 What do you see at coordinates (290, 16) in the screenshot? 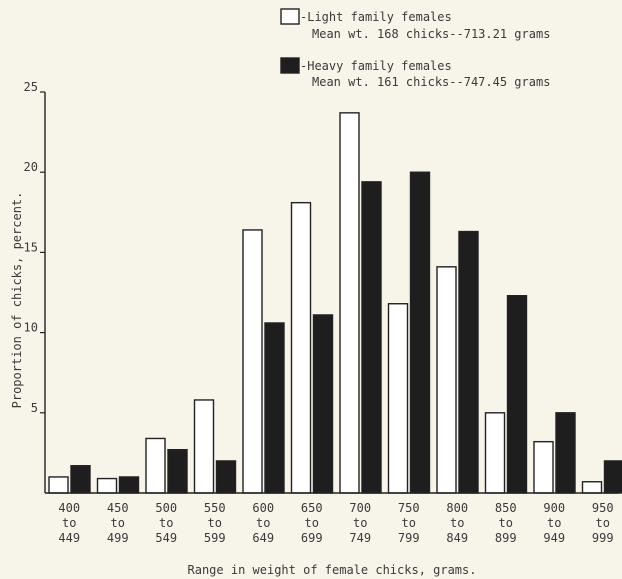
I see `legend-swatch-light` at bounding box center [290, 16].